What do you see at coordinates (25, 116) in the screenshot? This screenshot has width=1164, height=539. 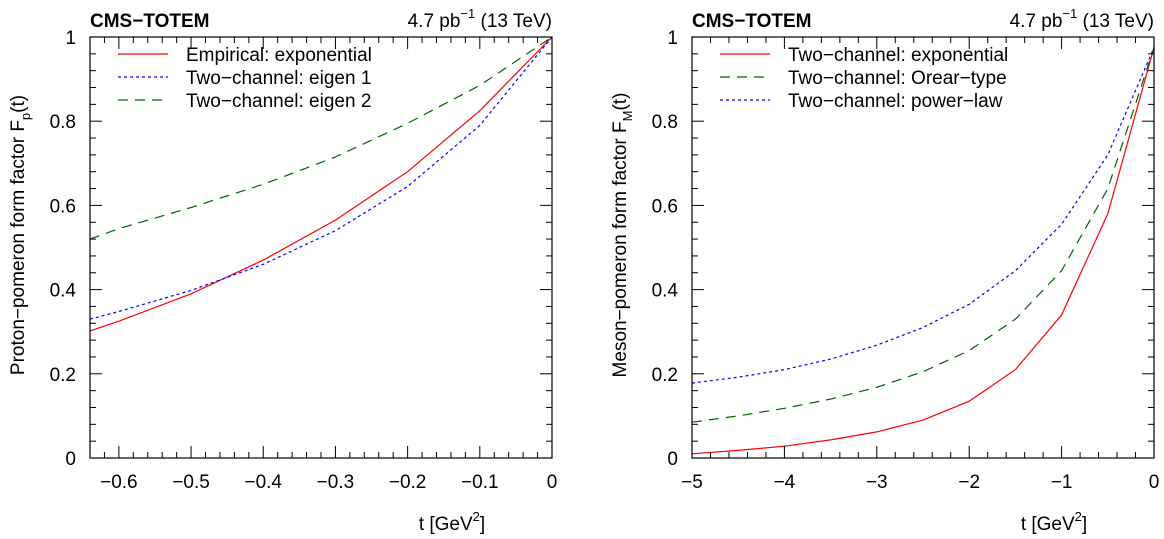 I see `y-axis-title-sub: p` at bounding box center [25, 116].